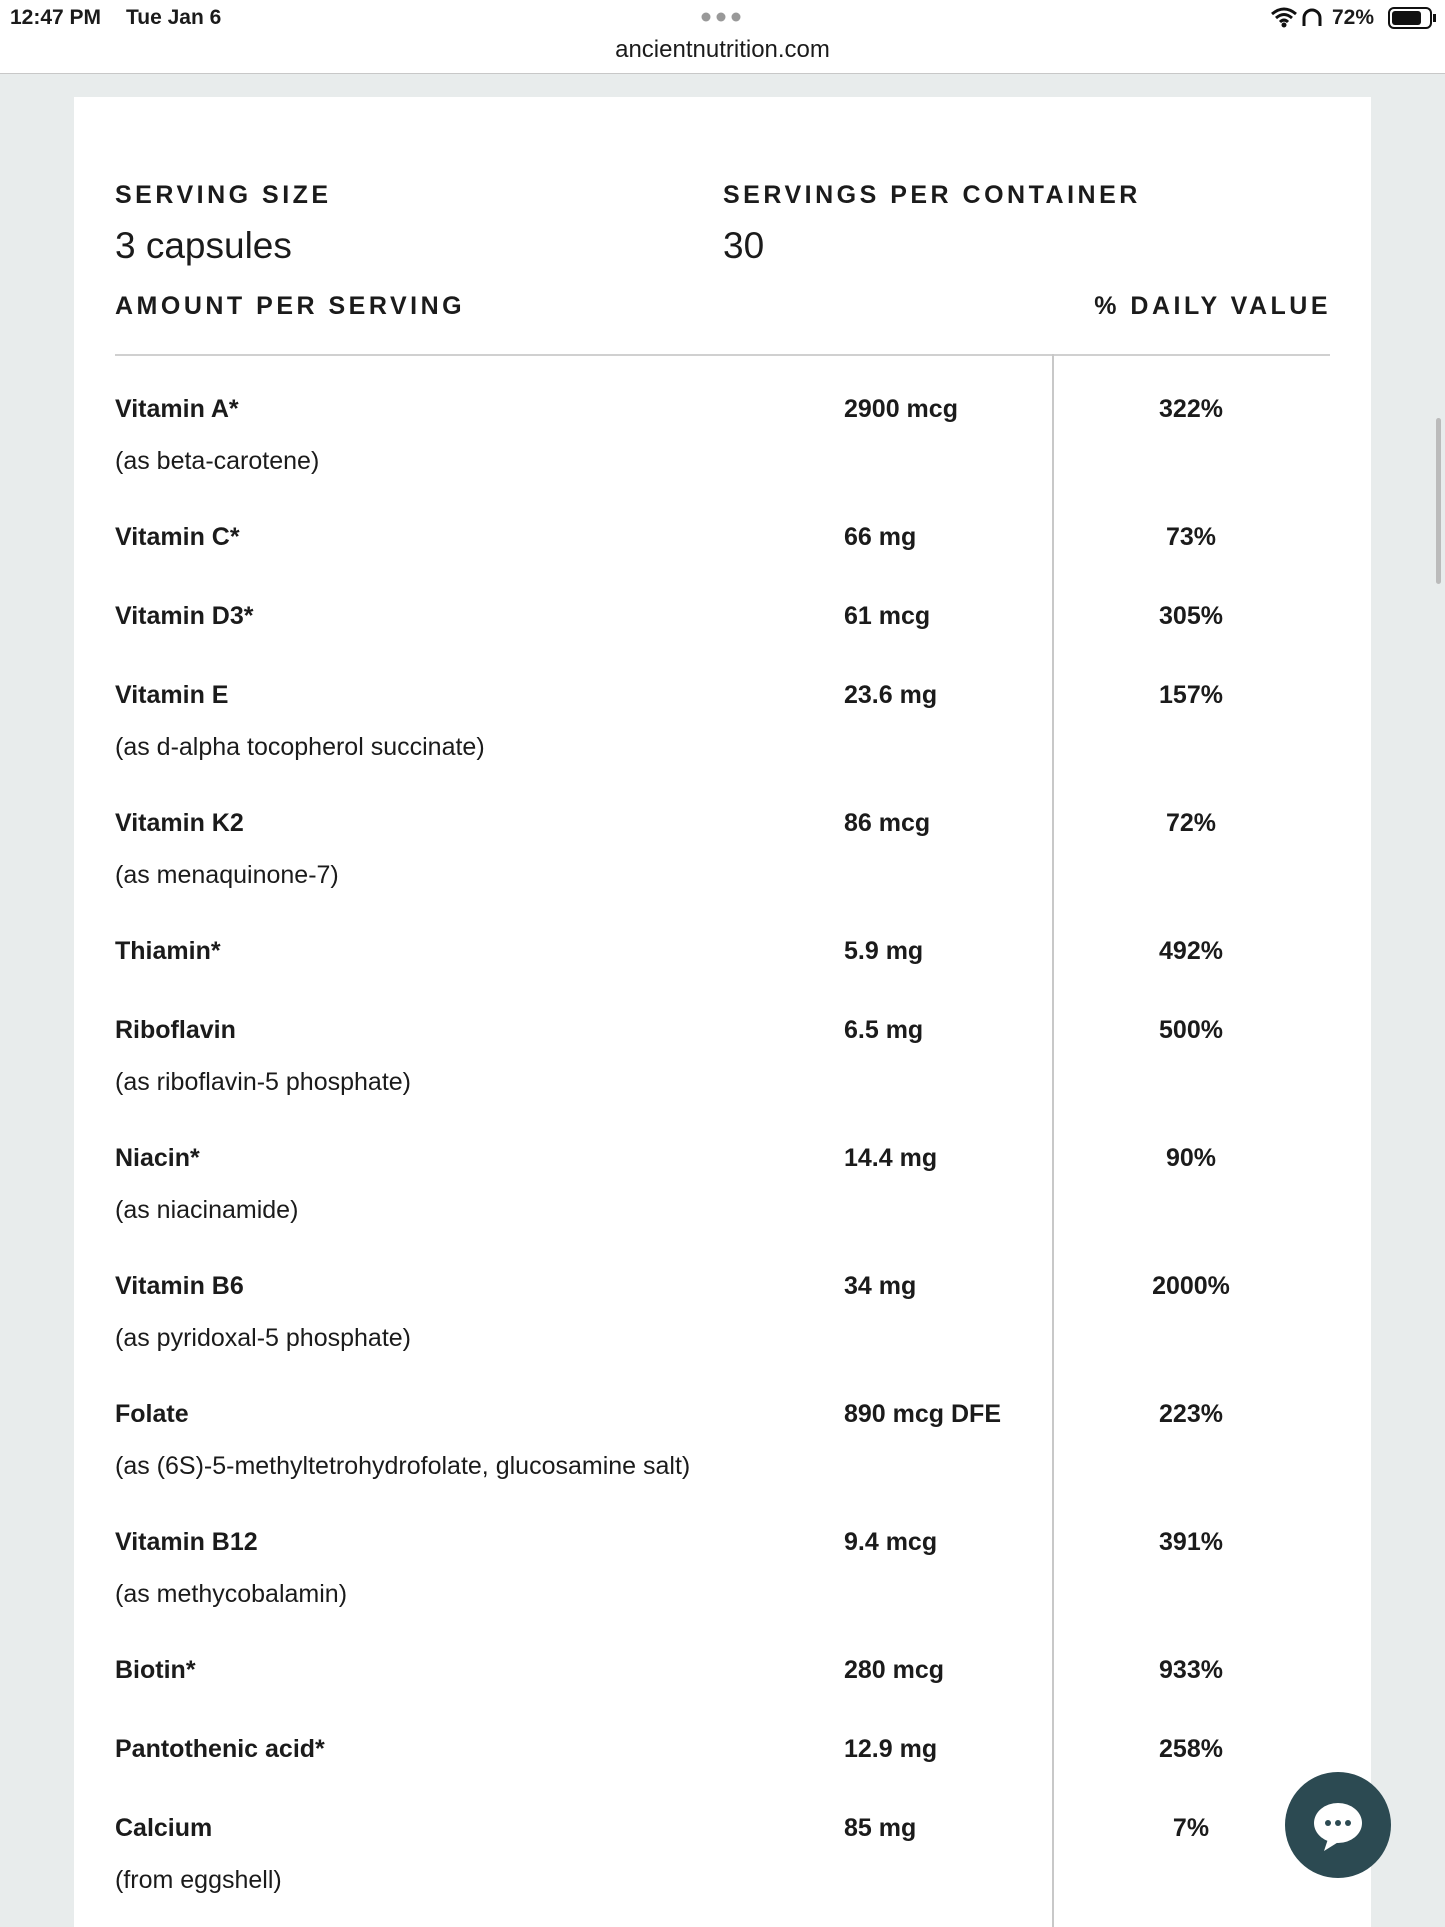  Describe the element at coordinates (177, 537) in the screenshot. I see `nutrient-name: Vitamin C*` at that location.